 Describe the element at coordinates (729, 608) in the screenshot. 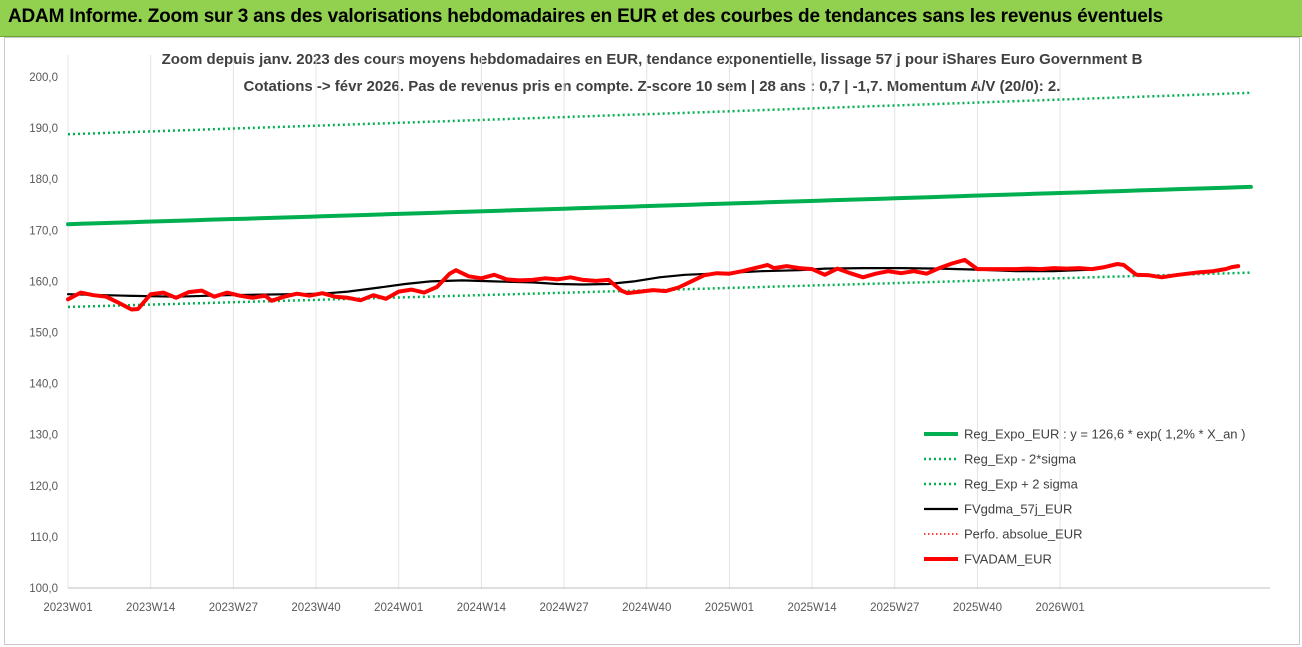

I see `x-tick-label: 2025W01` at that location.